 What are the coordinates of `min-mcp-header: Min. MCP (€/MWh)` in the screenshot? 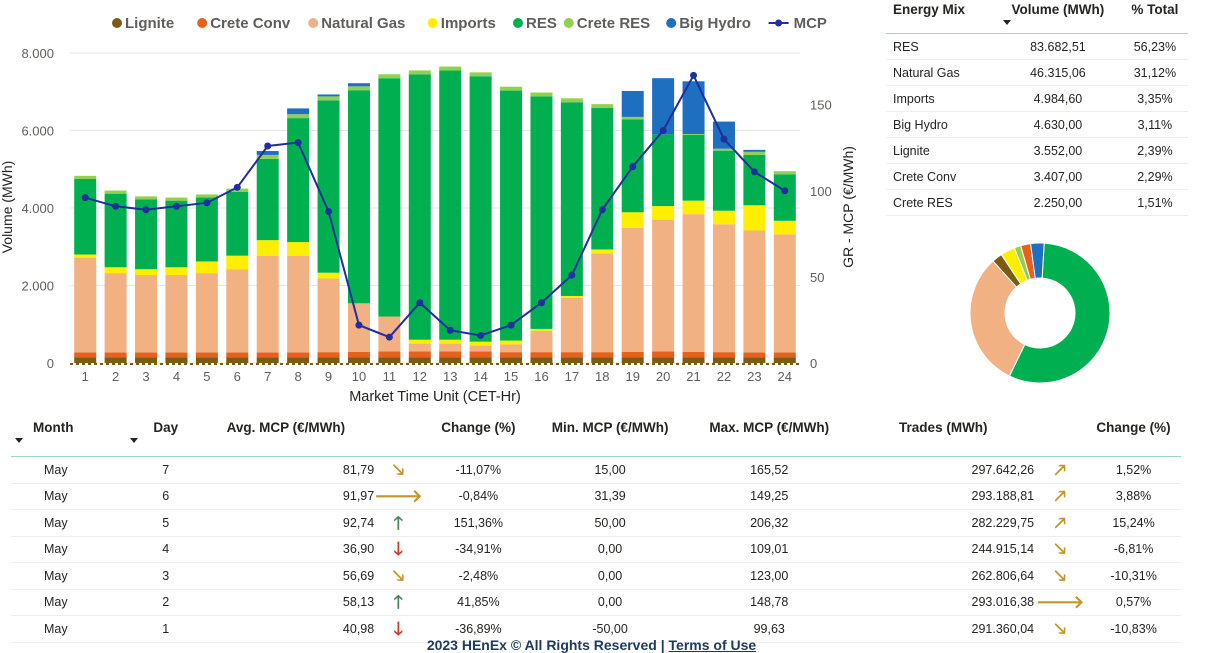 It's located at (610, 435).